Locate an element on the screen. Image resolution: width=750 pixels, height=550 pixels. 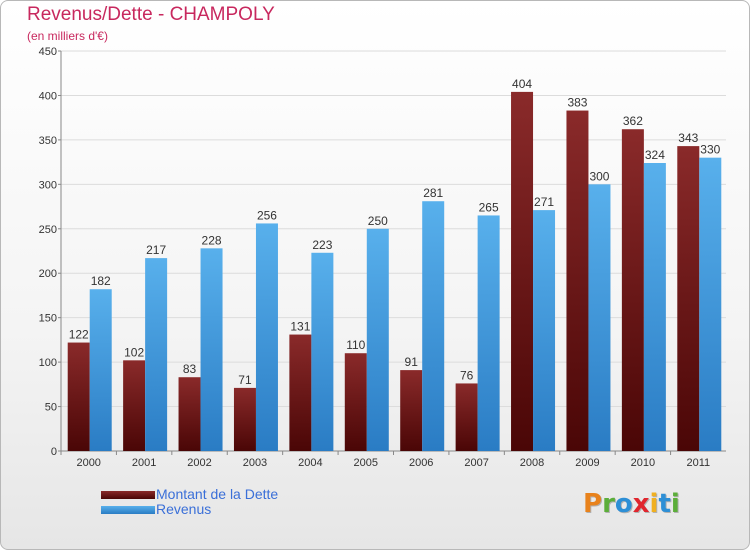
x-tick-label: 2003 is located at coordinates (255, 463).